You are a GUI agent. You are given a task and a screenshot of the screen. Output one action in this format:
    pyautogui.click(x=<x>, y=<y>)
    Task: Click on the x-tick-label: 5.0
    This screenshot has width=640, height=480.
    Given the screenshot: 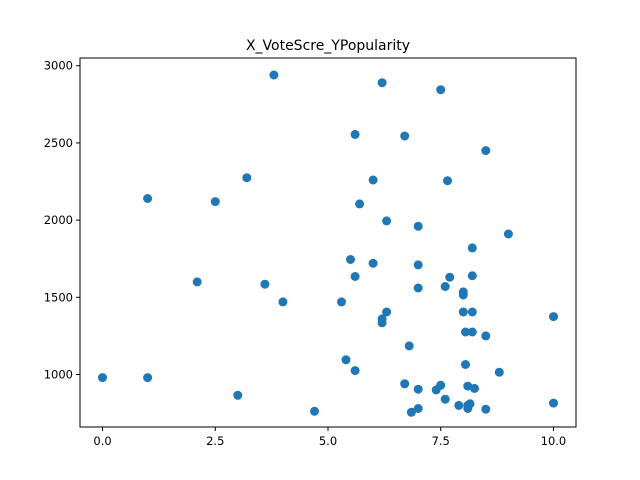 What is the action you would take?
    pyautogui.click(x=328, y=441)
    